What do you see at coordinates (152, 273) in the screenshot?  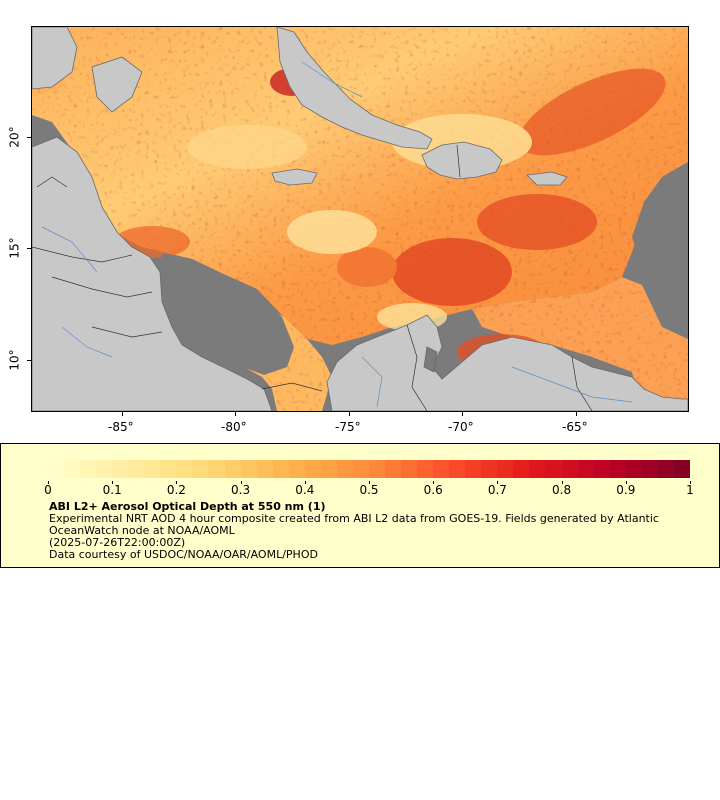 I see `land-central-america` at bounding box center [152, 273].